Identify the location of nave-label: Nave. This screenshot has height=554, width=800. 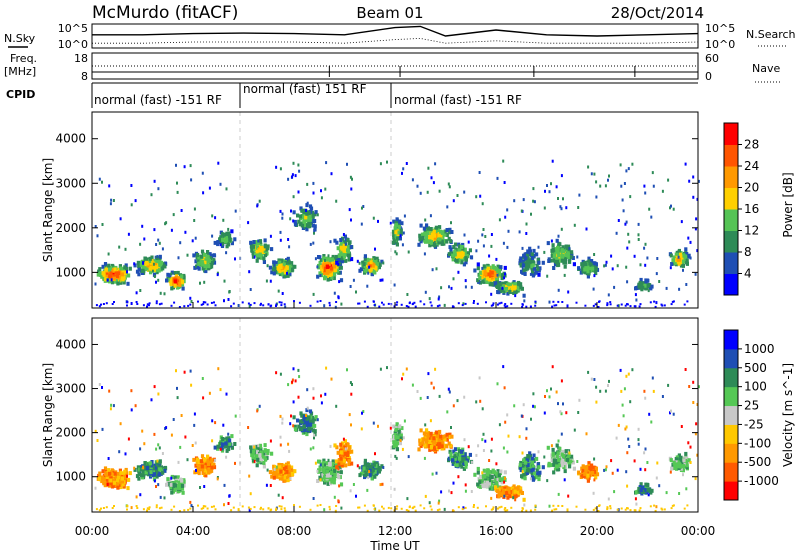
(766, 68).